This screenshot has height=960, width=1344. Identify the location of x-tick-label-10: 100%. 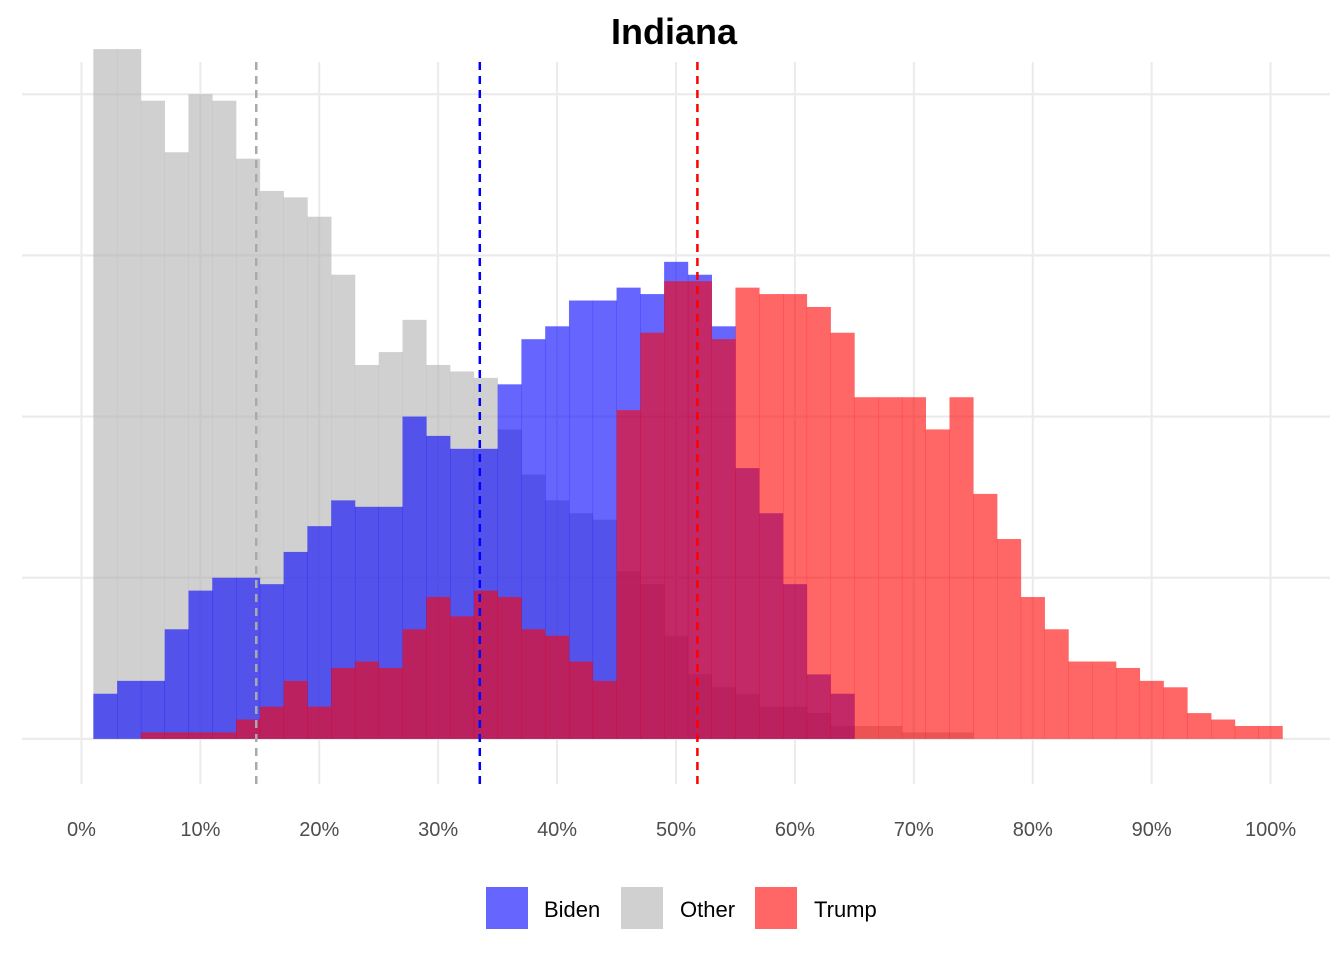
(1270, 830).